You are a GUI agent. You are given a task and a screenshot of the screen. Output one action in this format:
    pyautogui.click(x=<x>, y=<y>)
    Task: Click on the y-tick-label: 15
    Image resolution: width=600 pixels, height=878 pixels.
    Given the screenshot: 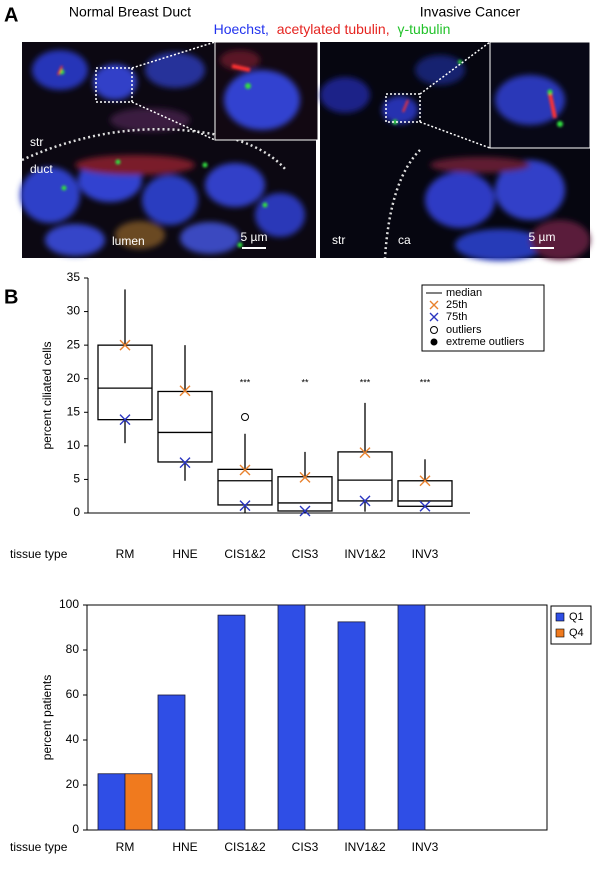 What is the action you would take?
    pyautogui.click(x=74, y=411)
    